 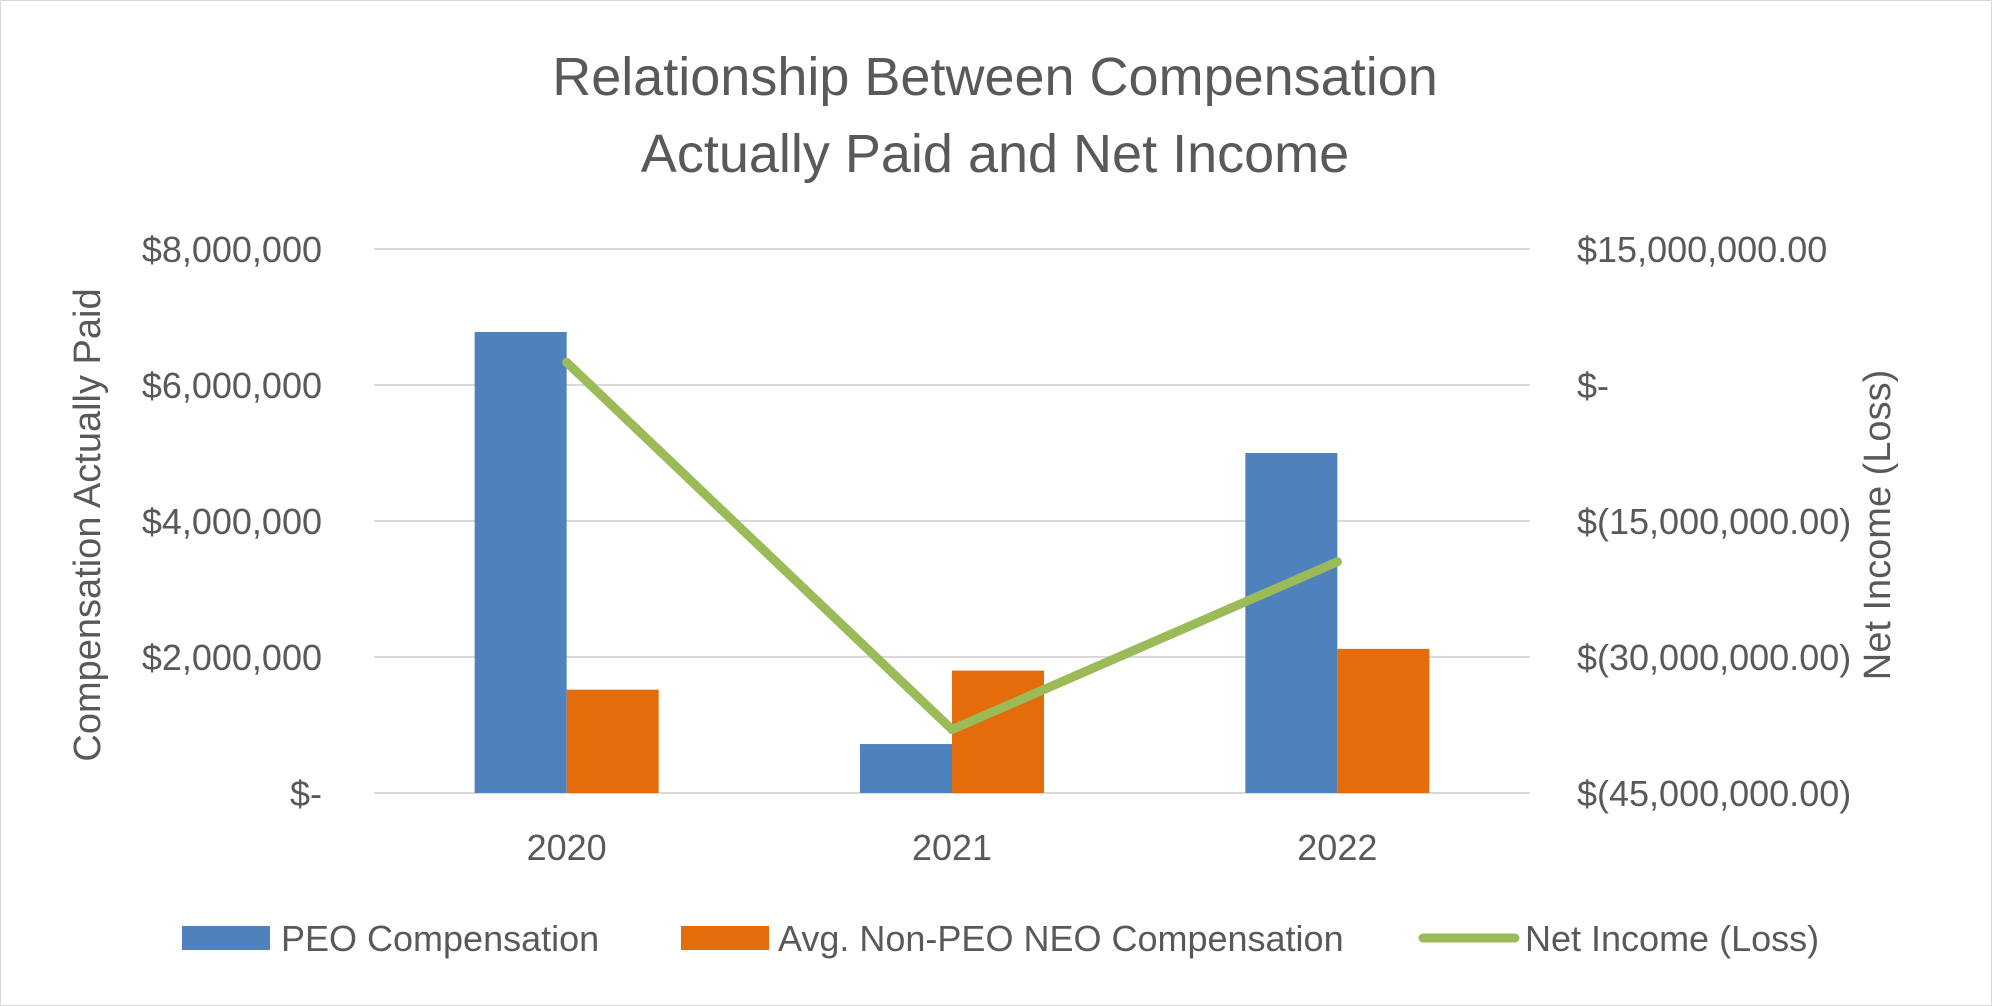 I want to click on y-tick-label: $2,000,000, so click(x=232, y=657).